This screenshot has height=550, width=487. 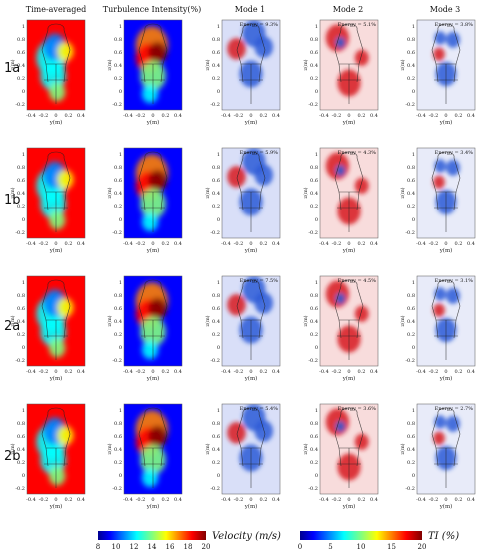 What do you see at coordinates (422, 546) in the screenshot?
I see `colorbar-tick-label: 20` at bounding box center [422, 546].